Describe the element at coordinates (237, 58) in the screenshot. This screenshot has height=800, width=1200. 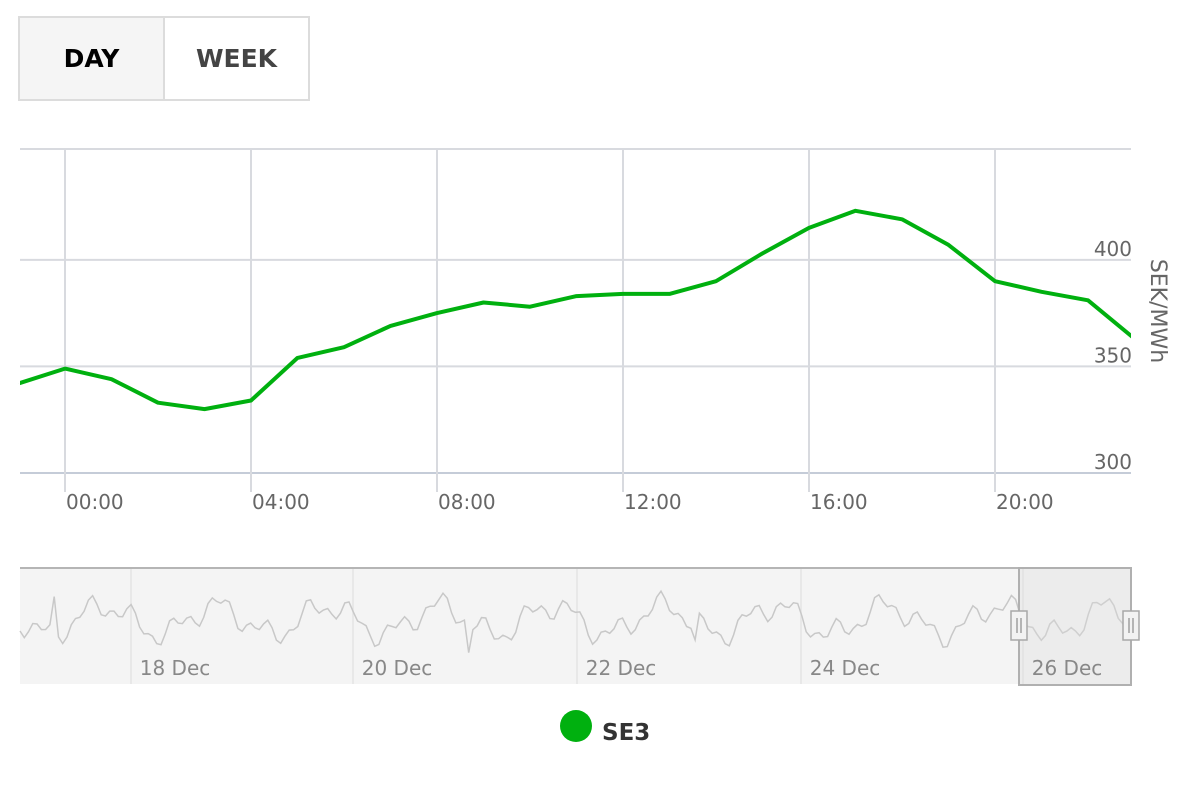
I see `week-button: WEEK` at that location.